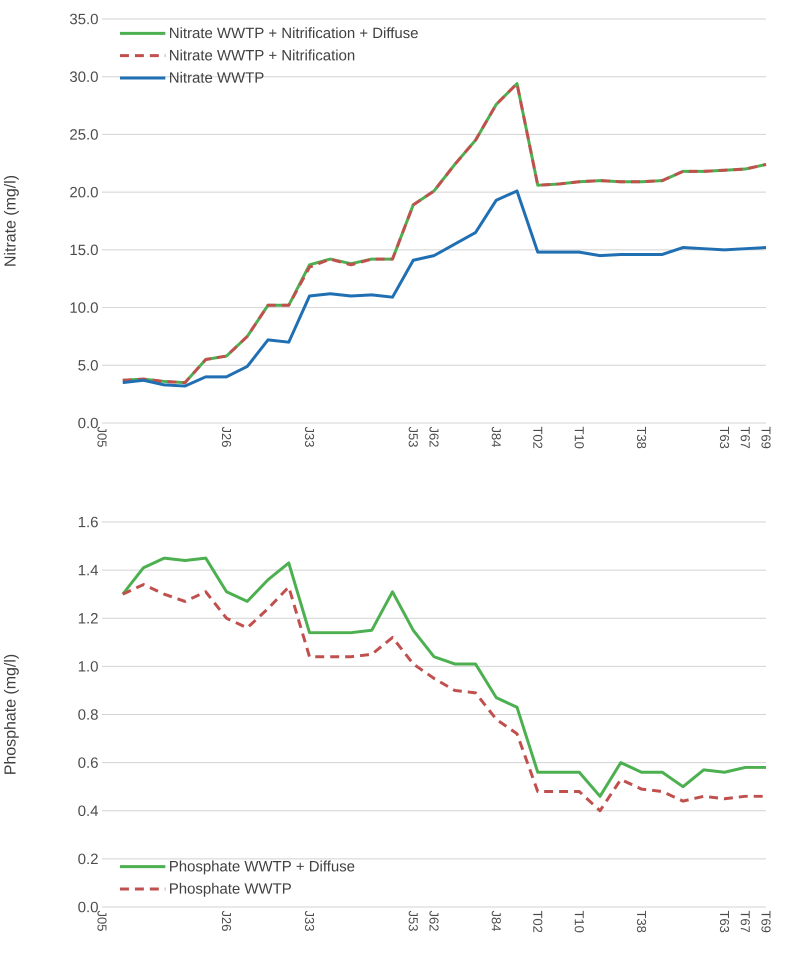 The height and width of the screenshot is (955, 785). What do you see at coordinates (11, 221) in the screenshot?
I see `y-axis-title: Nitrate (mg/l)` at bounding box center [11, 221].